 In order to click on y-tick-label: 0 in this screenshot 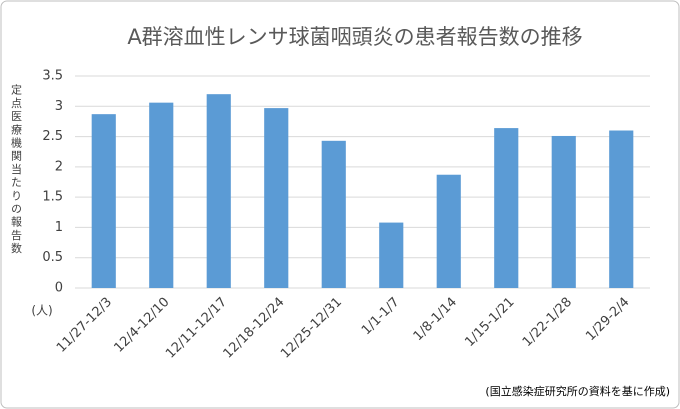, I will do `click(59, 288)`.